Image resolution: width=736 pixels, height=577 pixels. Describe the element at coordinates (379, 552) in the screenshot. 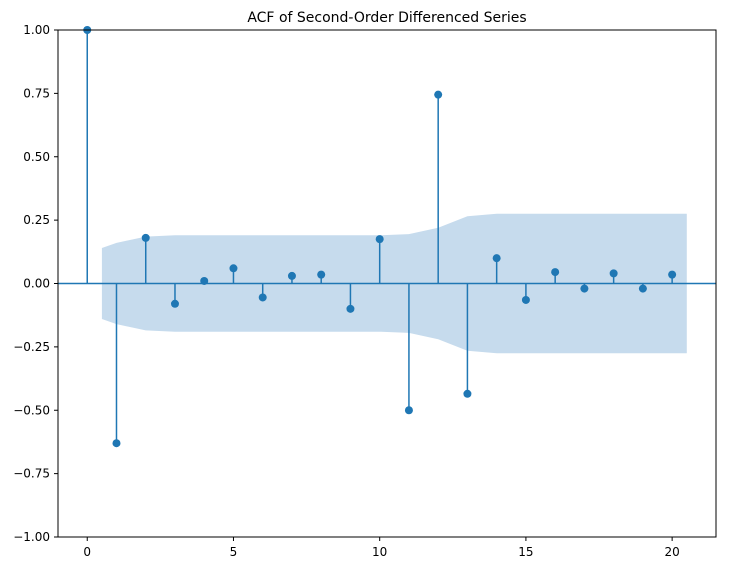

I see `x-tick-label: 10` at that location.